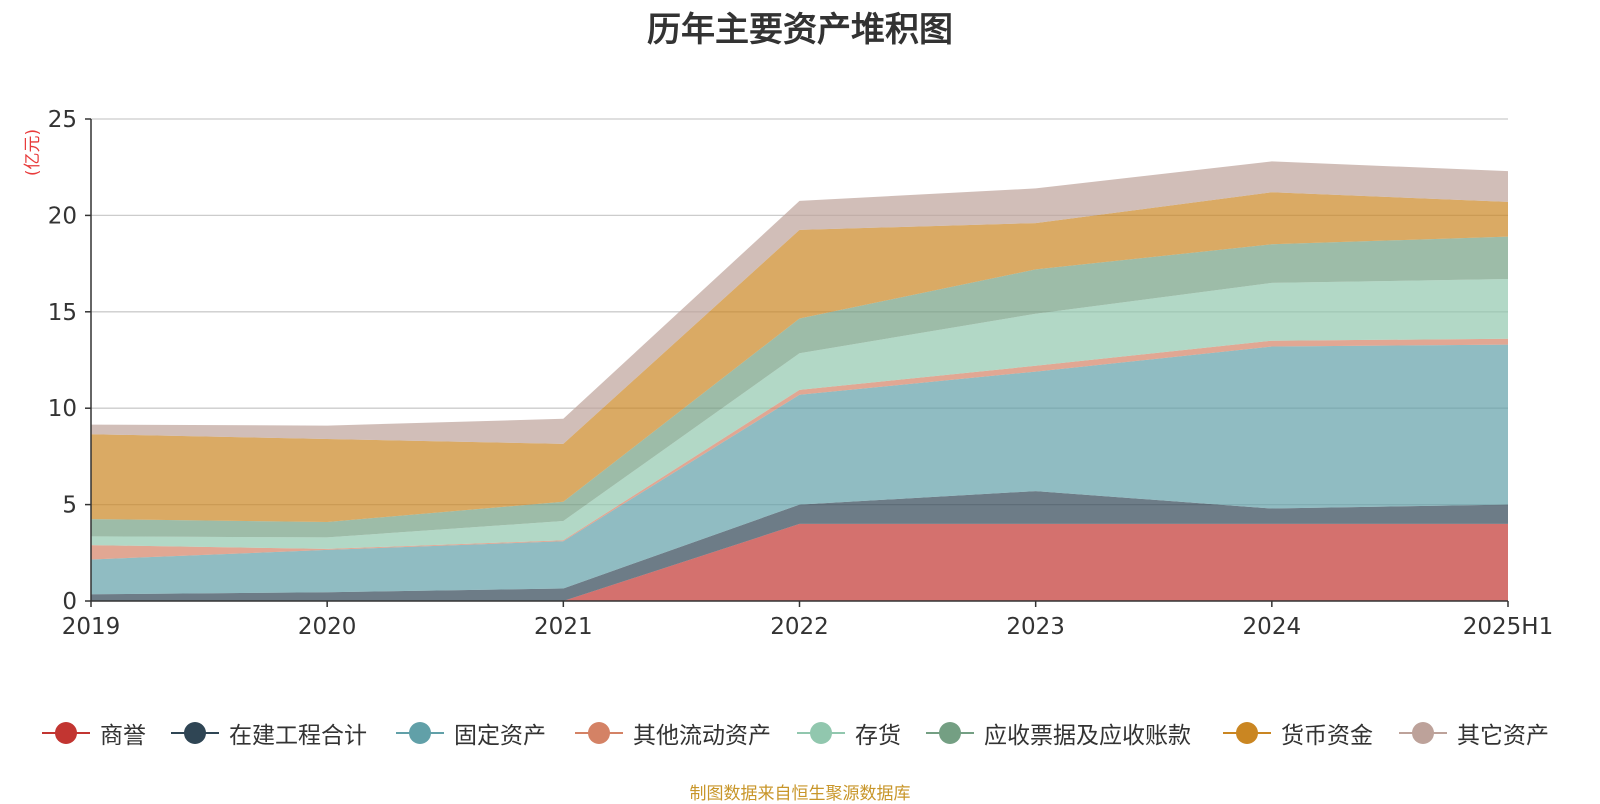 This screenshot has width=1600, height=804. Describe the element at coordinates (1503, 736) in the screenshot. I see `legend-label: 其它资产` at that location.